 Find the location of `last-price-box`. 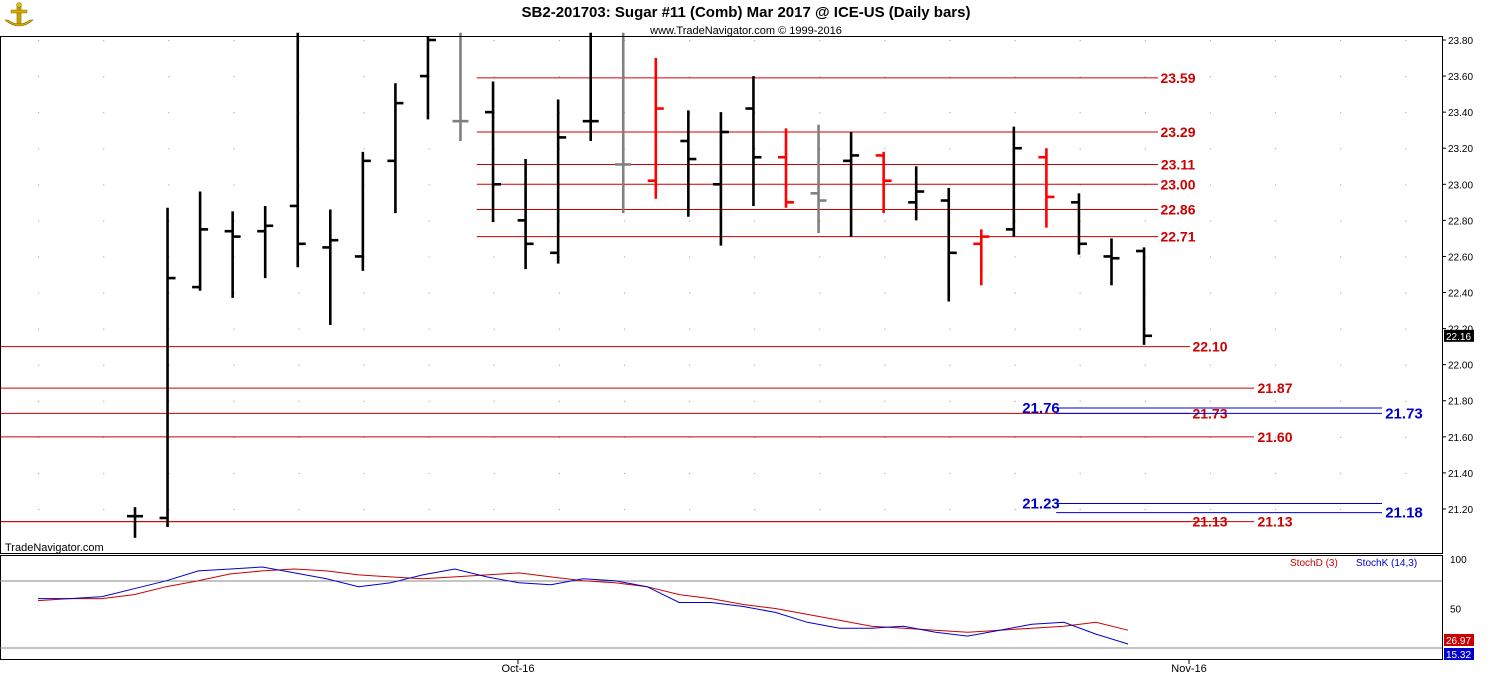

last-price-box is located at coordinates (1459, 335).